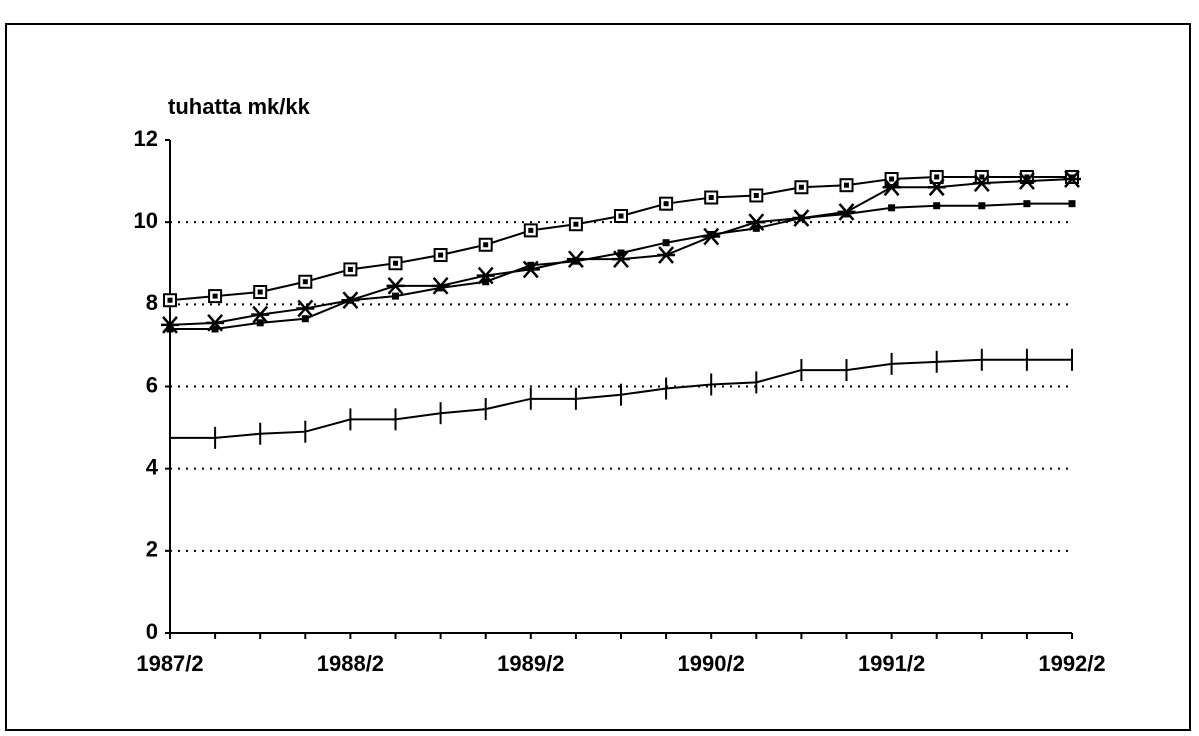  What do you see at coordinates (1071, 663) in the screenshot?
I see `x-tick-label: 1992/2` at bounding box center [1071, 663].